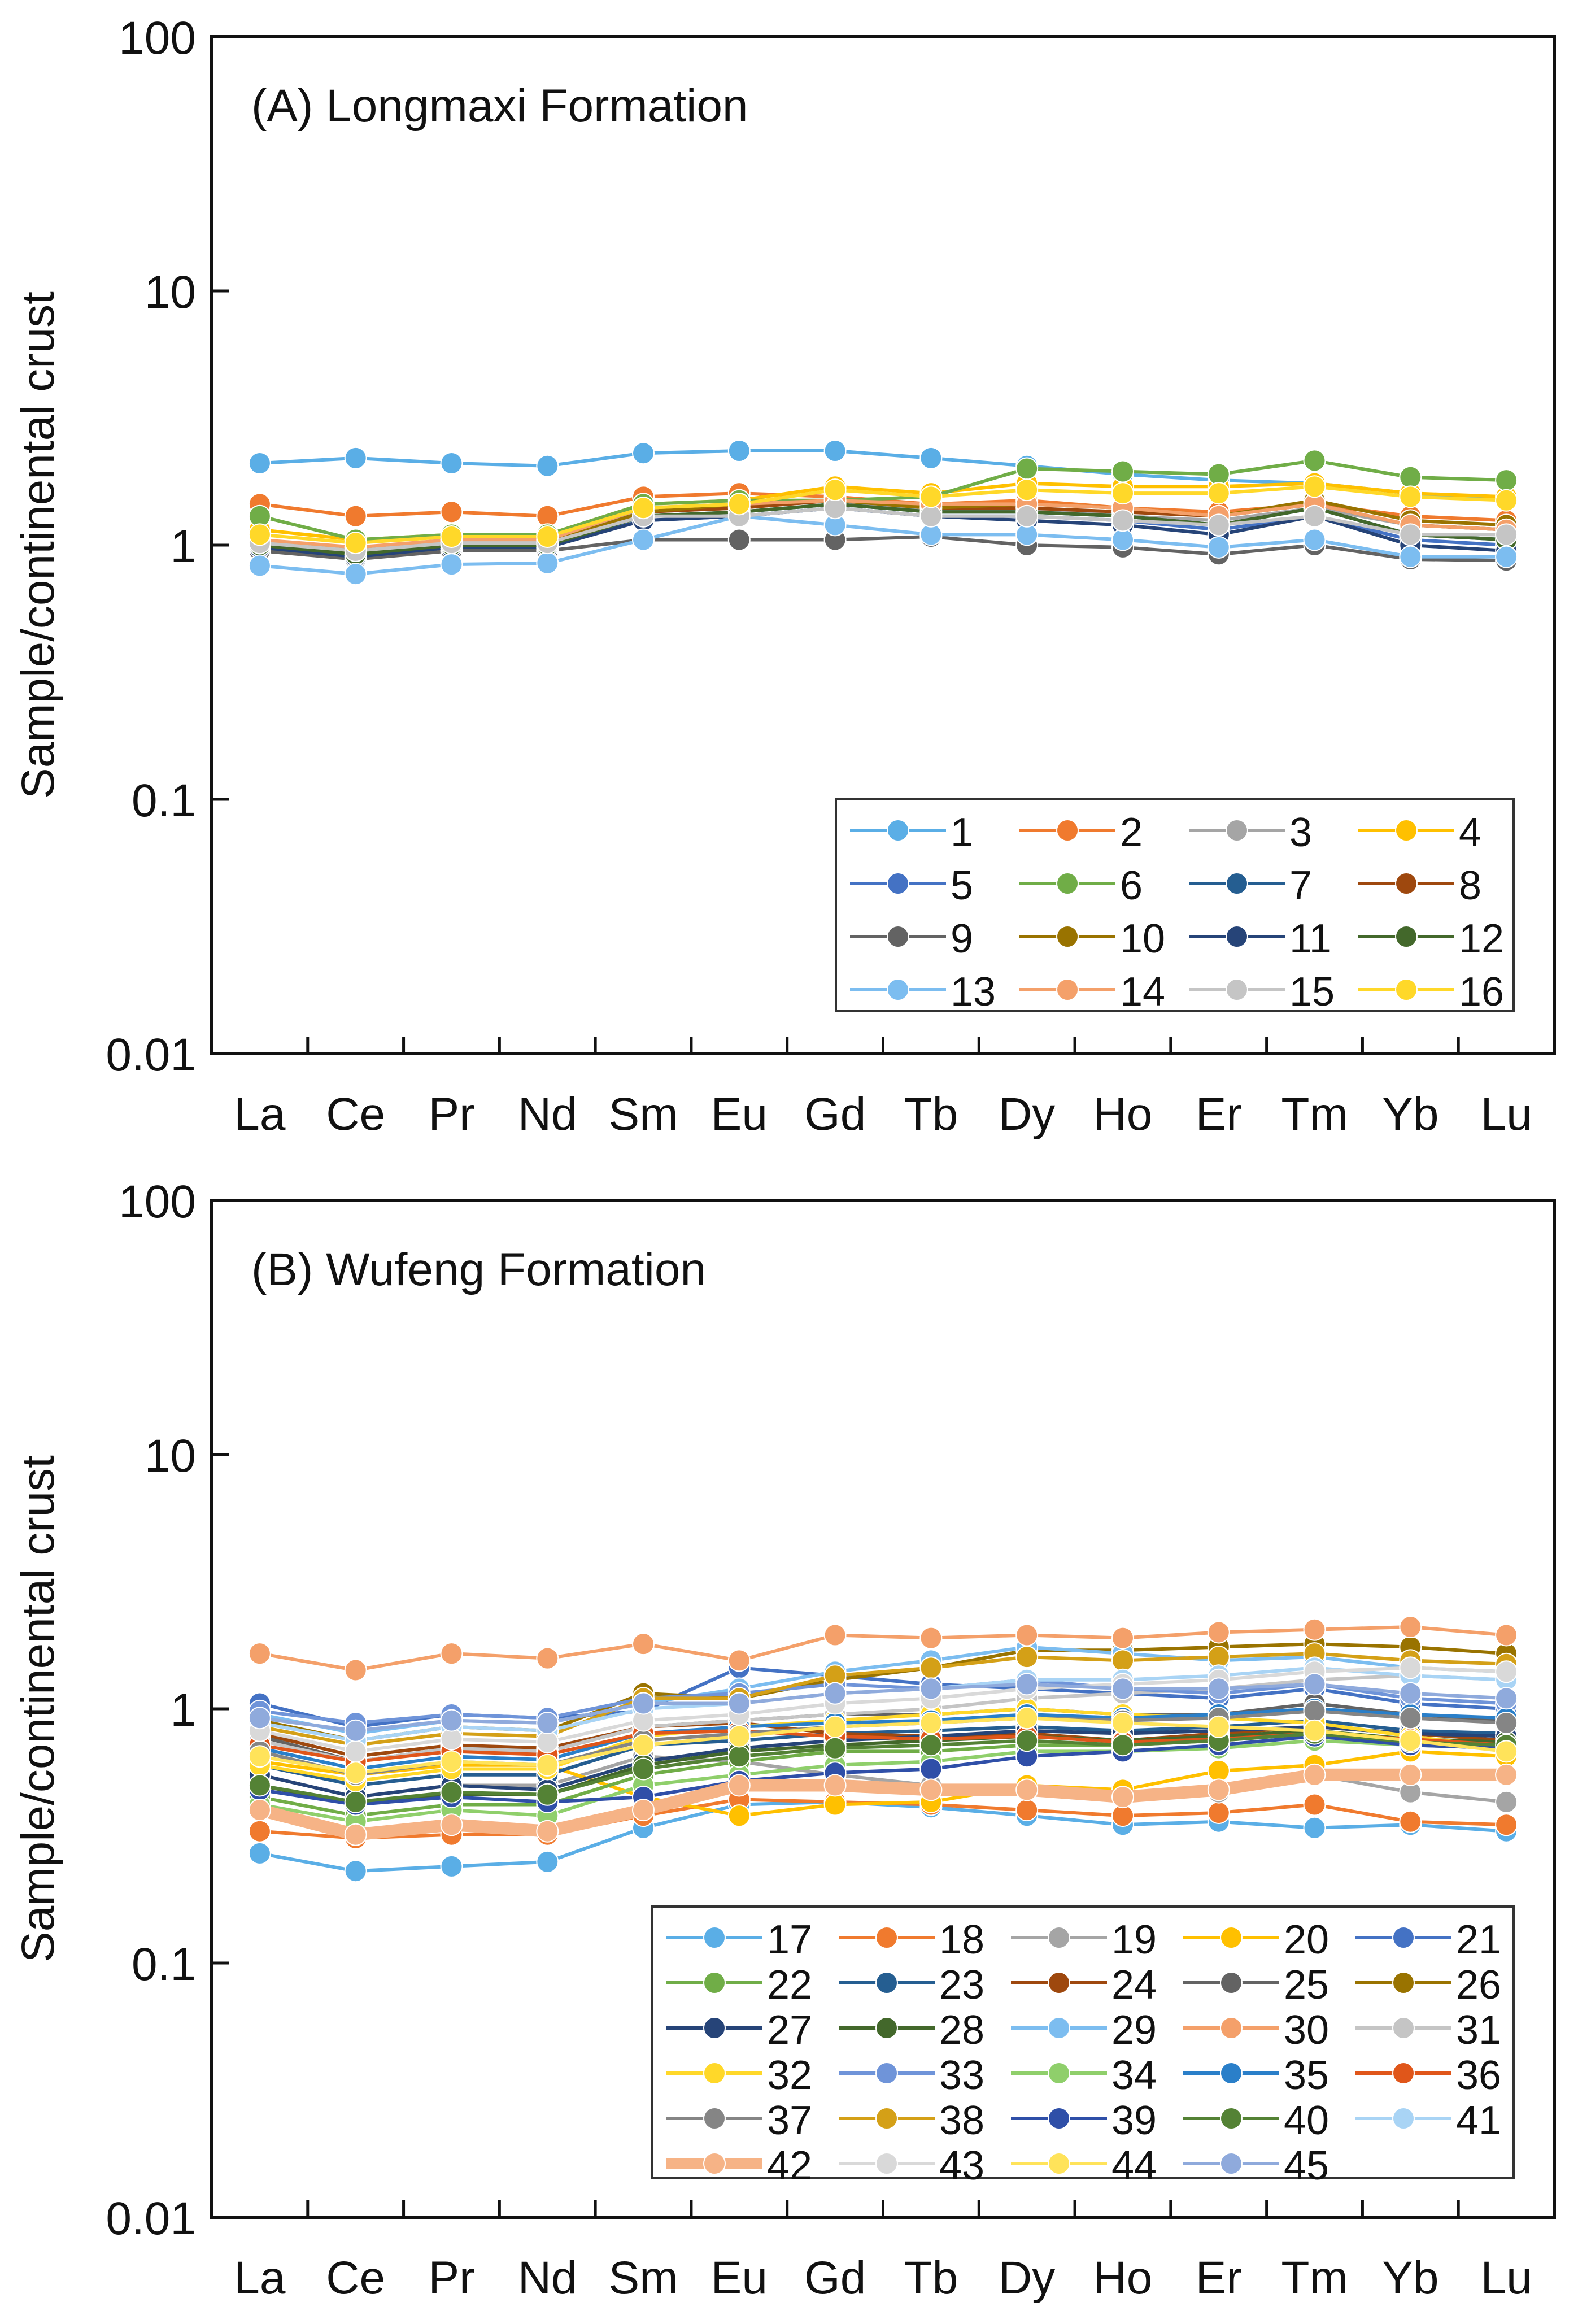 This screenshot has height=2324, width=1578. I want to click on legend-label: 42, so click(789, 2165).